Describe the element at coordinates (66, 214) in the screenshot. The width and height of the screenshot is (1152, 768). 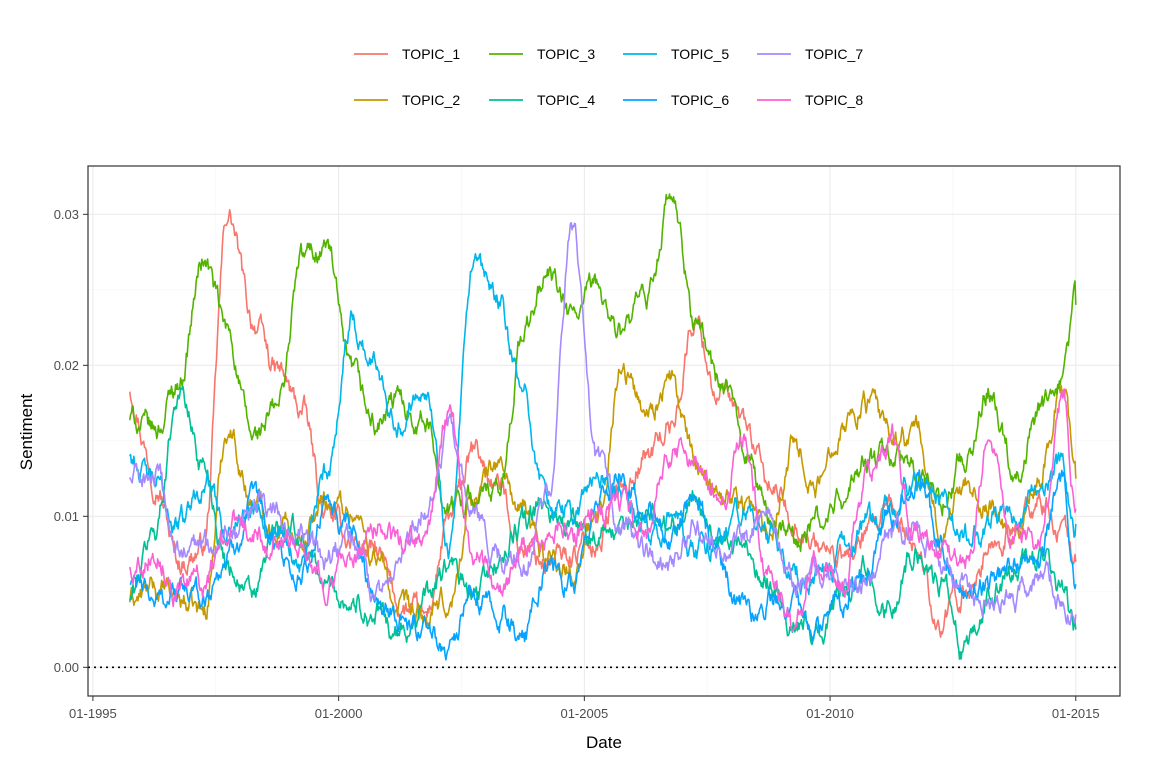
I see `y-tick-label: 0.03` at that location.